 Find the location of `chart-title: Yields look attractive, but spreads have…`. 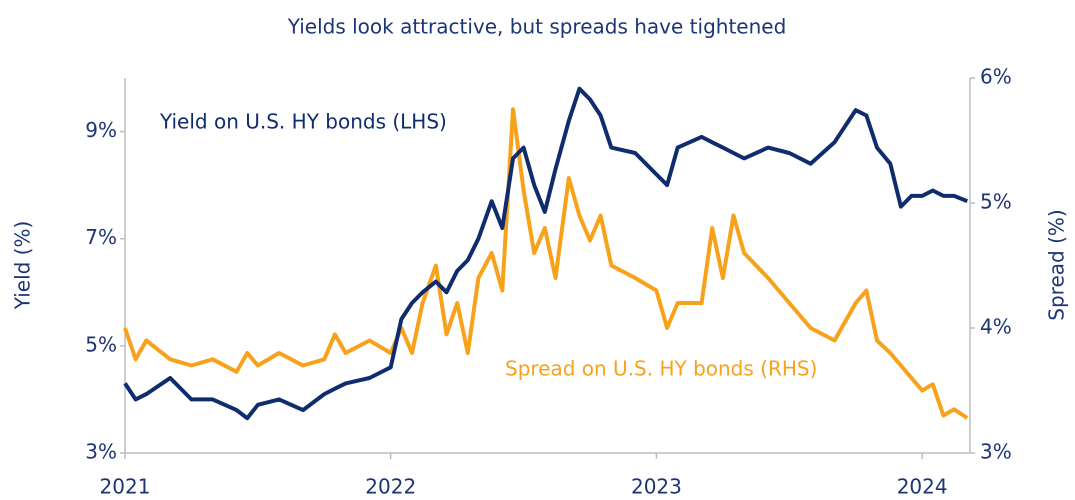

chart-title: Yields look attractive, but spreads have… is located at coordinates (537, 27).